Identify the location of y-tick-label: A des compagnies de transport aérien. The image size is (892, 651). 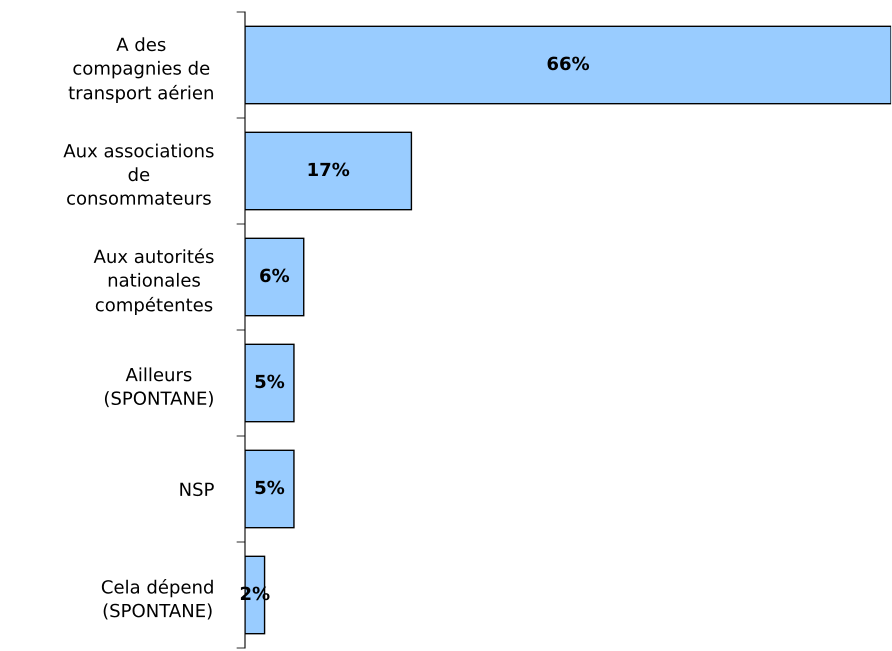
(140, 70).